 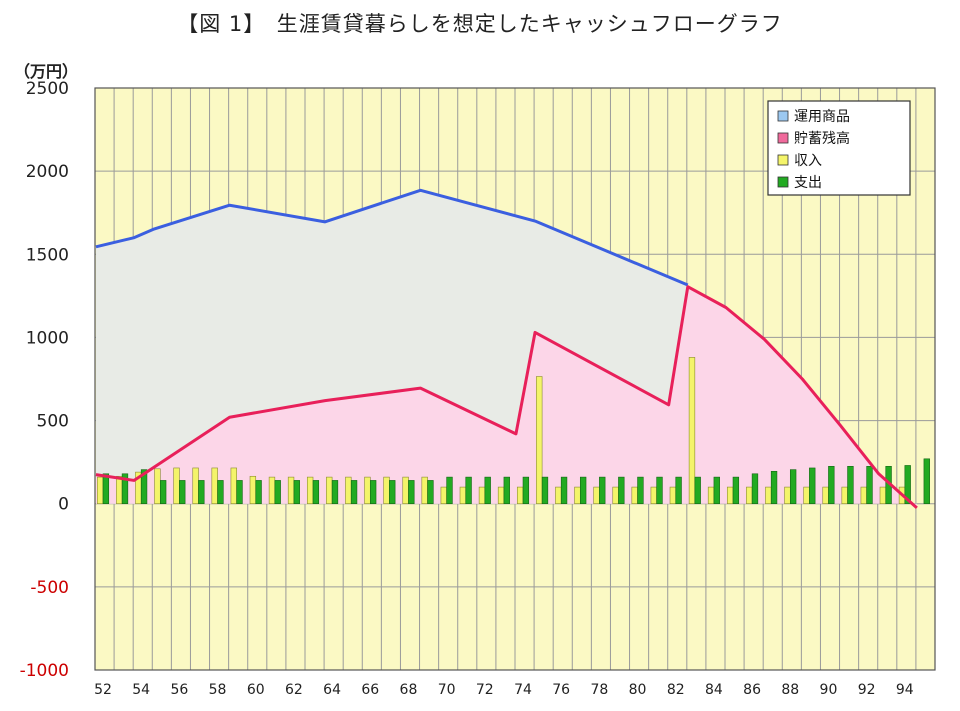 I want to click on x-tick-label: 88, so click(x=790, y=690).